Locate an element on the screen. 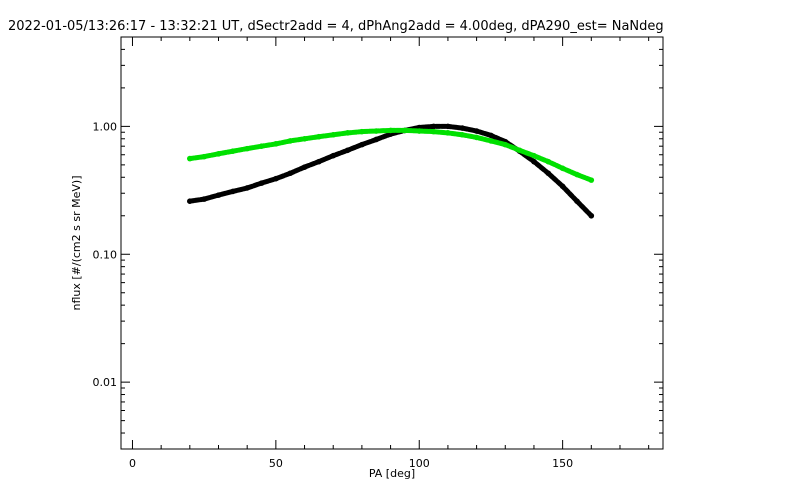 The width and height of the screenshot is (800, 500). data-series is located at coordinates (391, 171).